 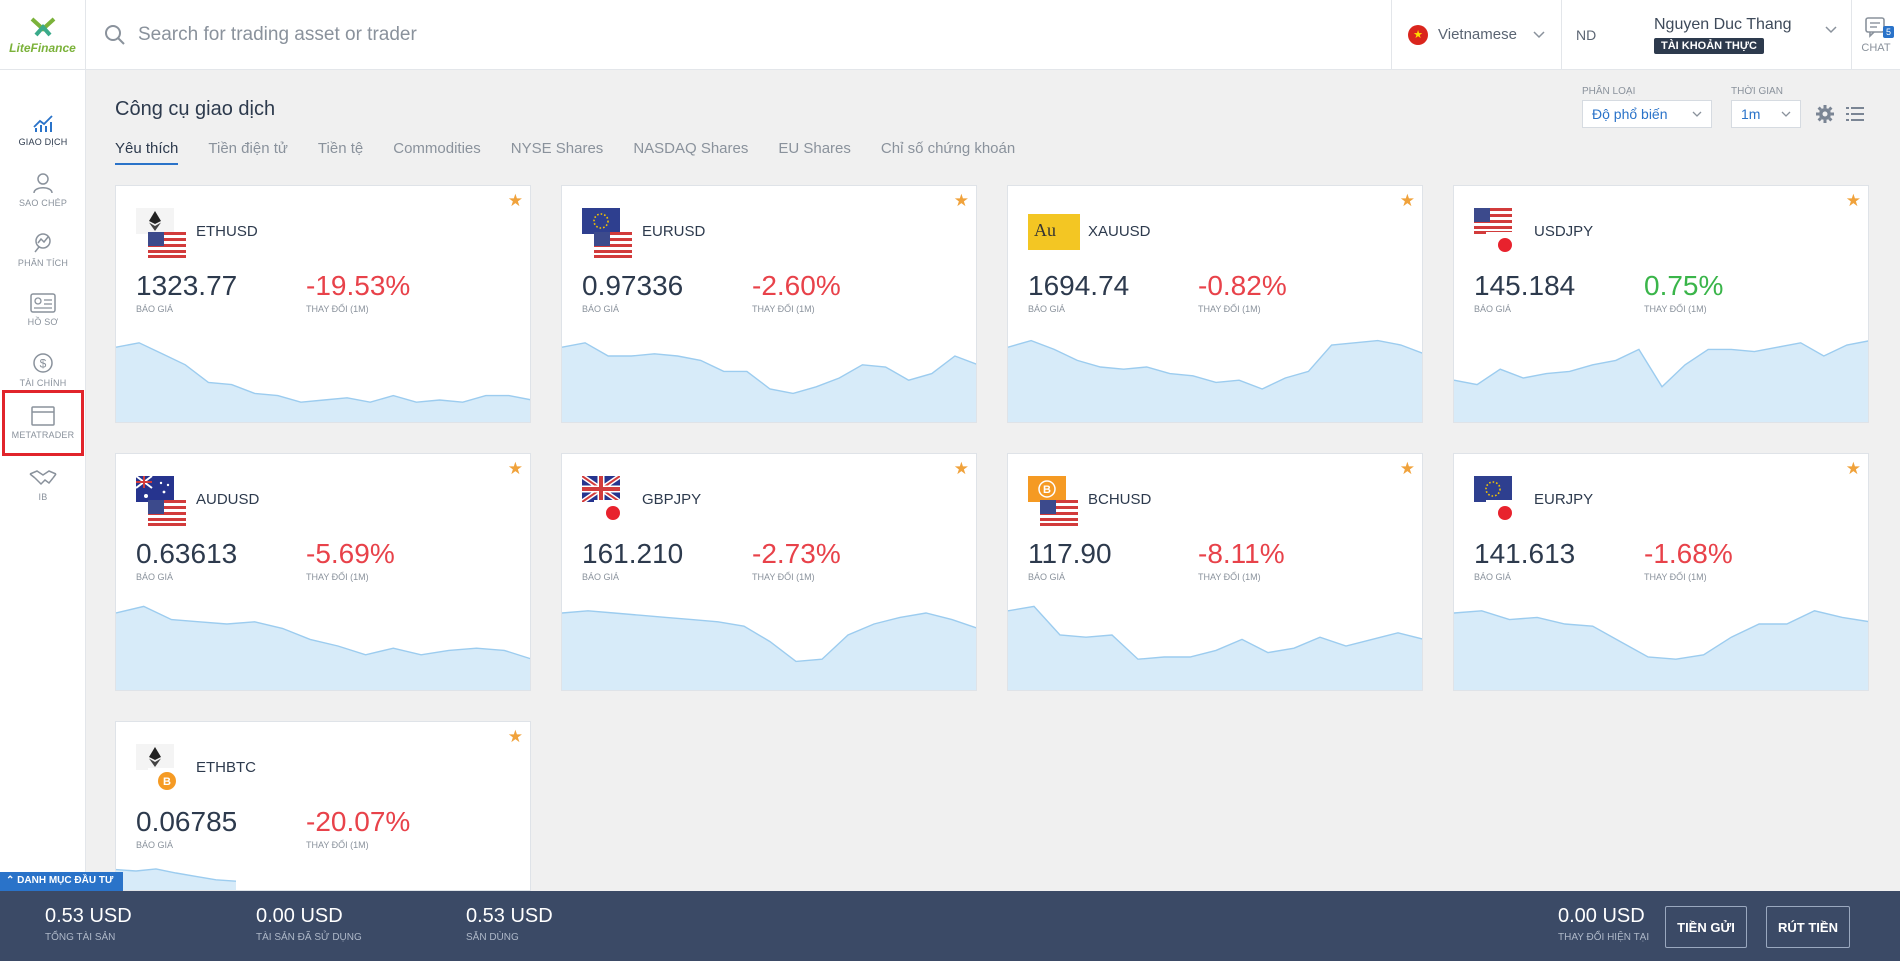 What do you see at coordinates (674, 231) in the screenshot?
I see `asset-symbol: EURUSD` at bounding box center [674, 231].